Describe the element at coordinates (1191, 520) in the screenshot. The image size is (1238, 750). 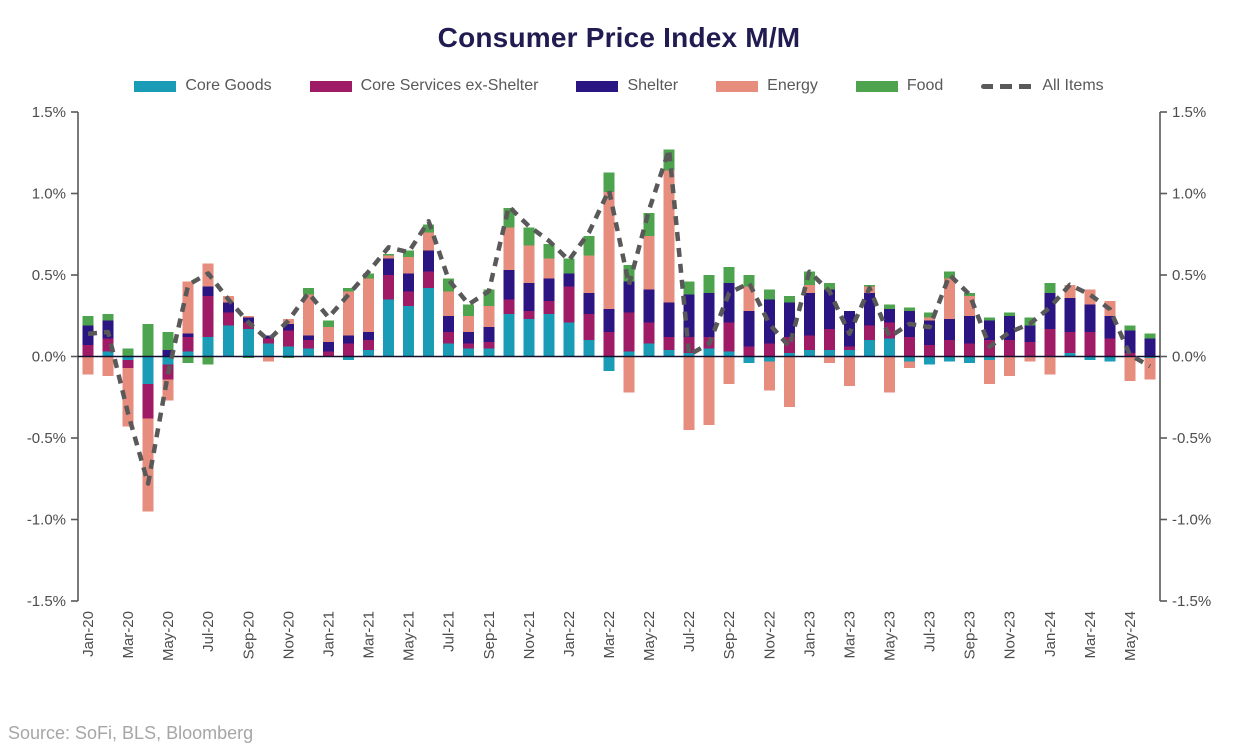
I see `y-axis-tick-label-right: -1.0%` at that location.